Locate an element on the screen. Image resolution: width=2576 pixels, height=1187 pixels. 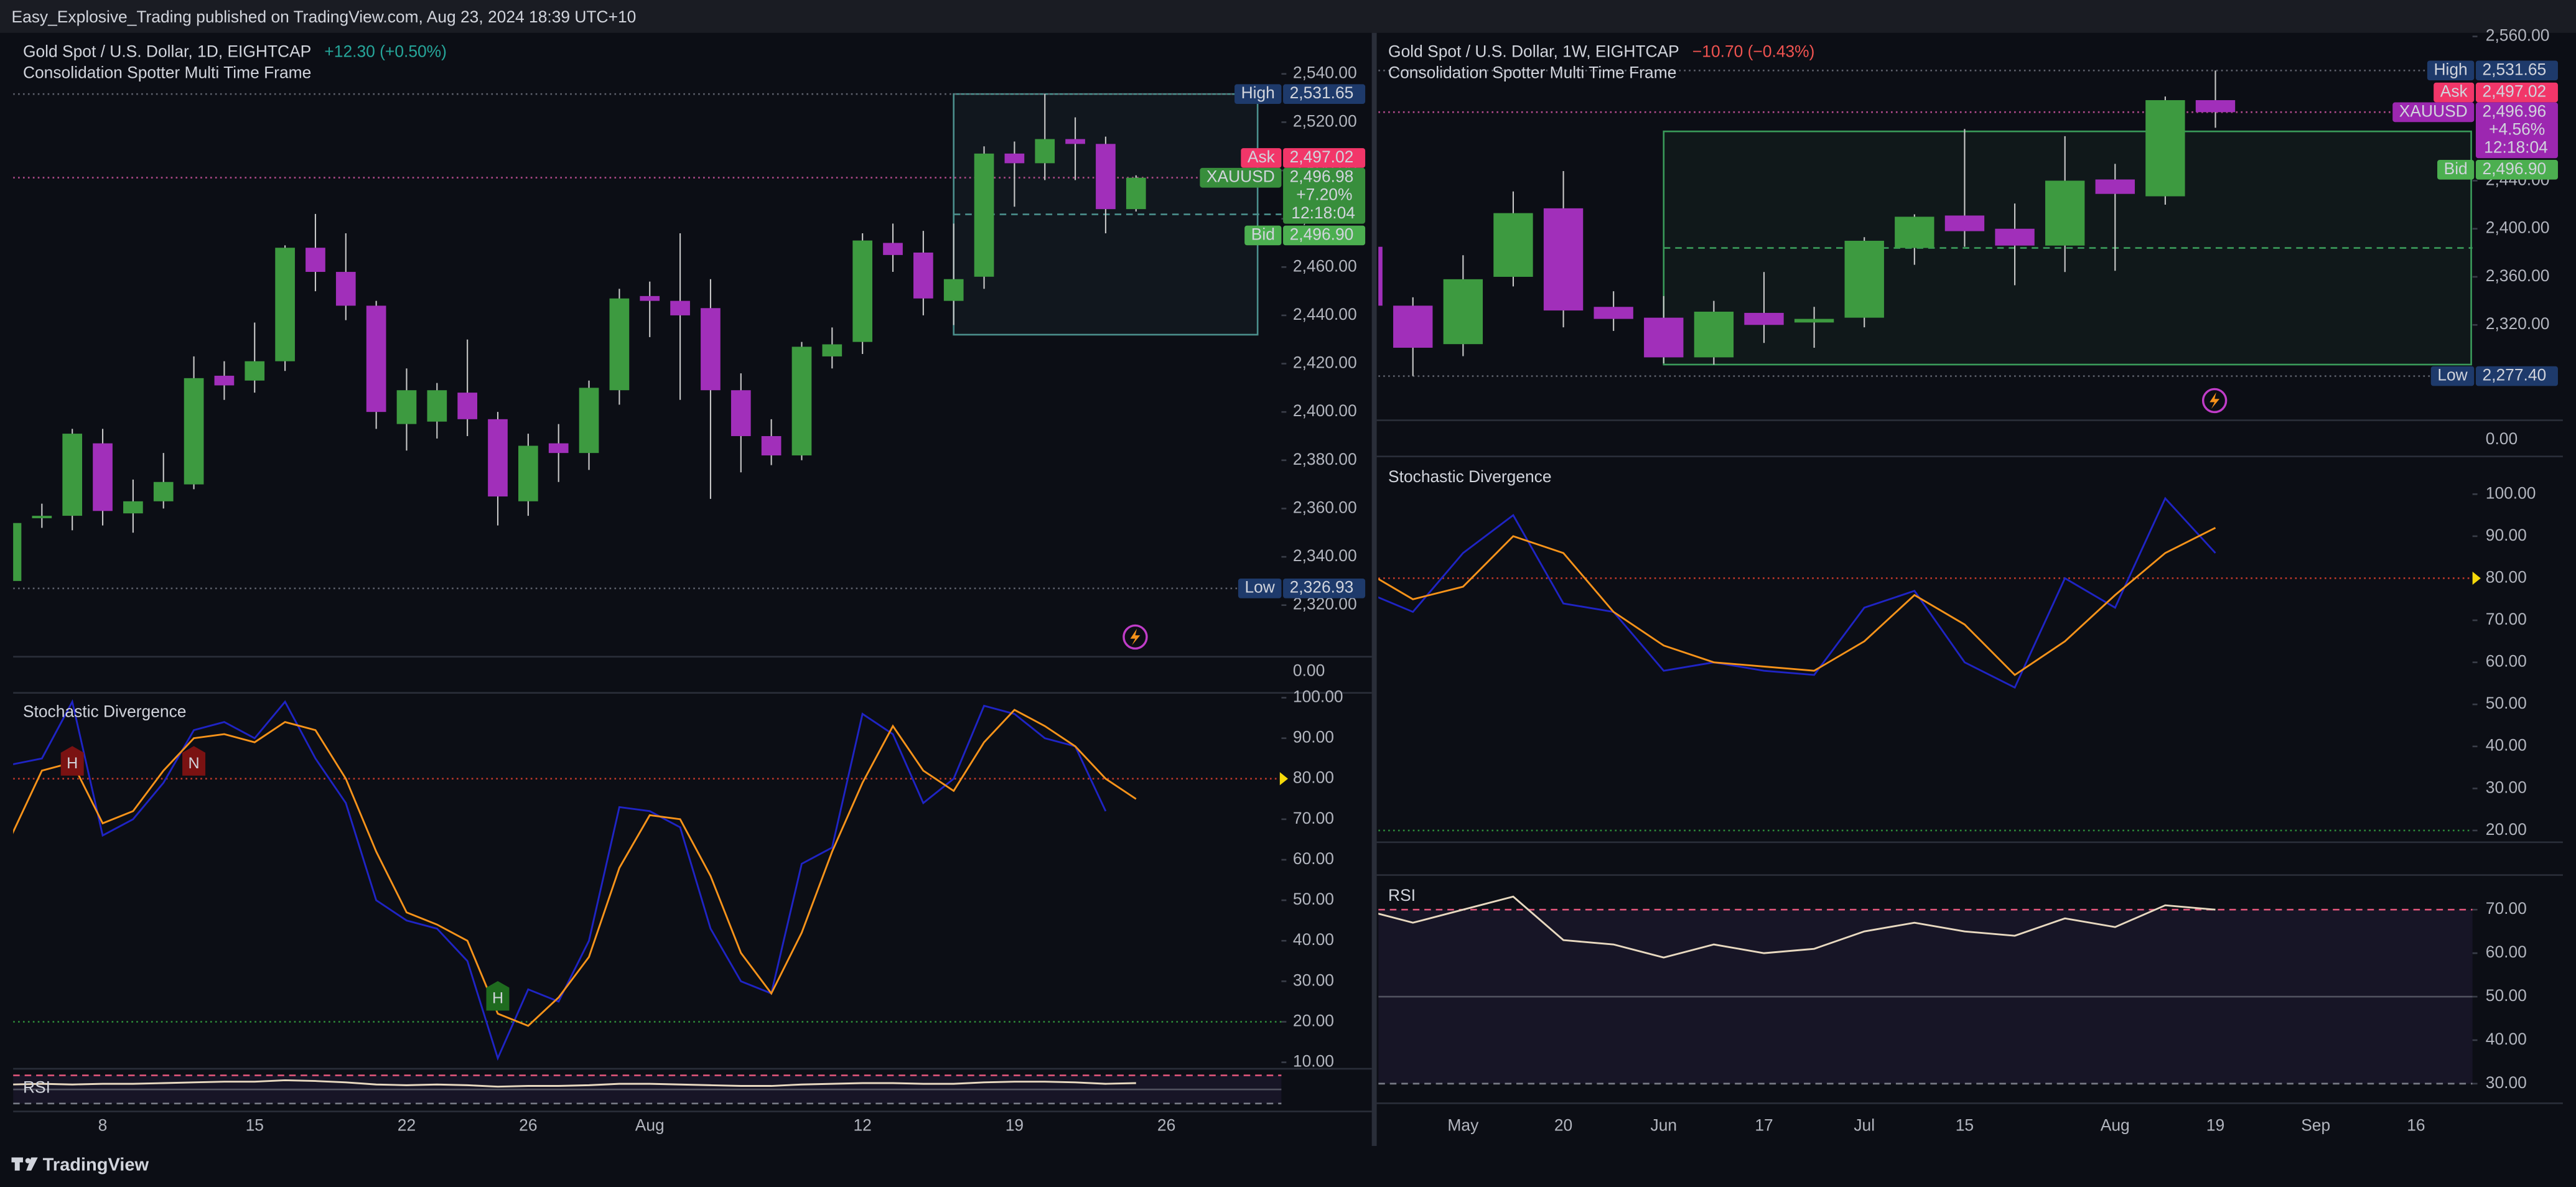
y-tick-label: 2,520.00 is located at coordinates (1325, 120).